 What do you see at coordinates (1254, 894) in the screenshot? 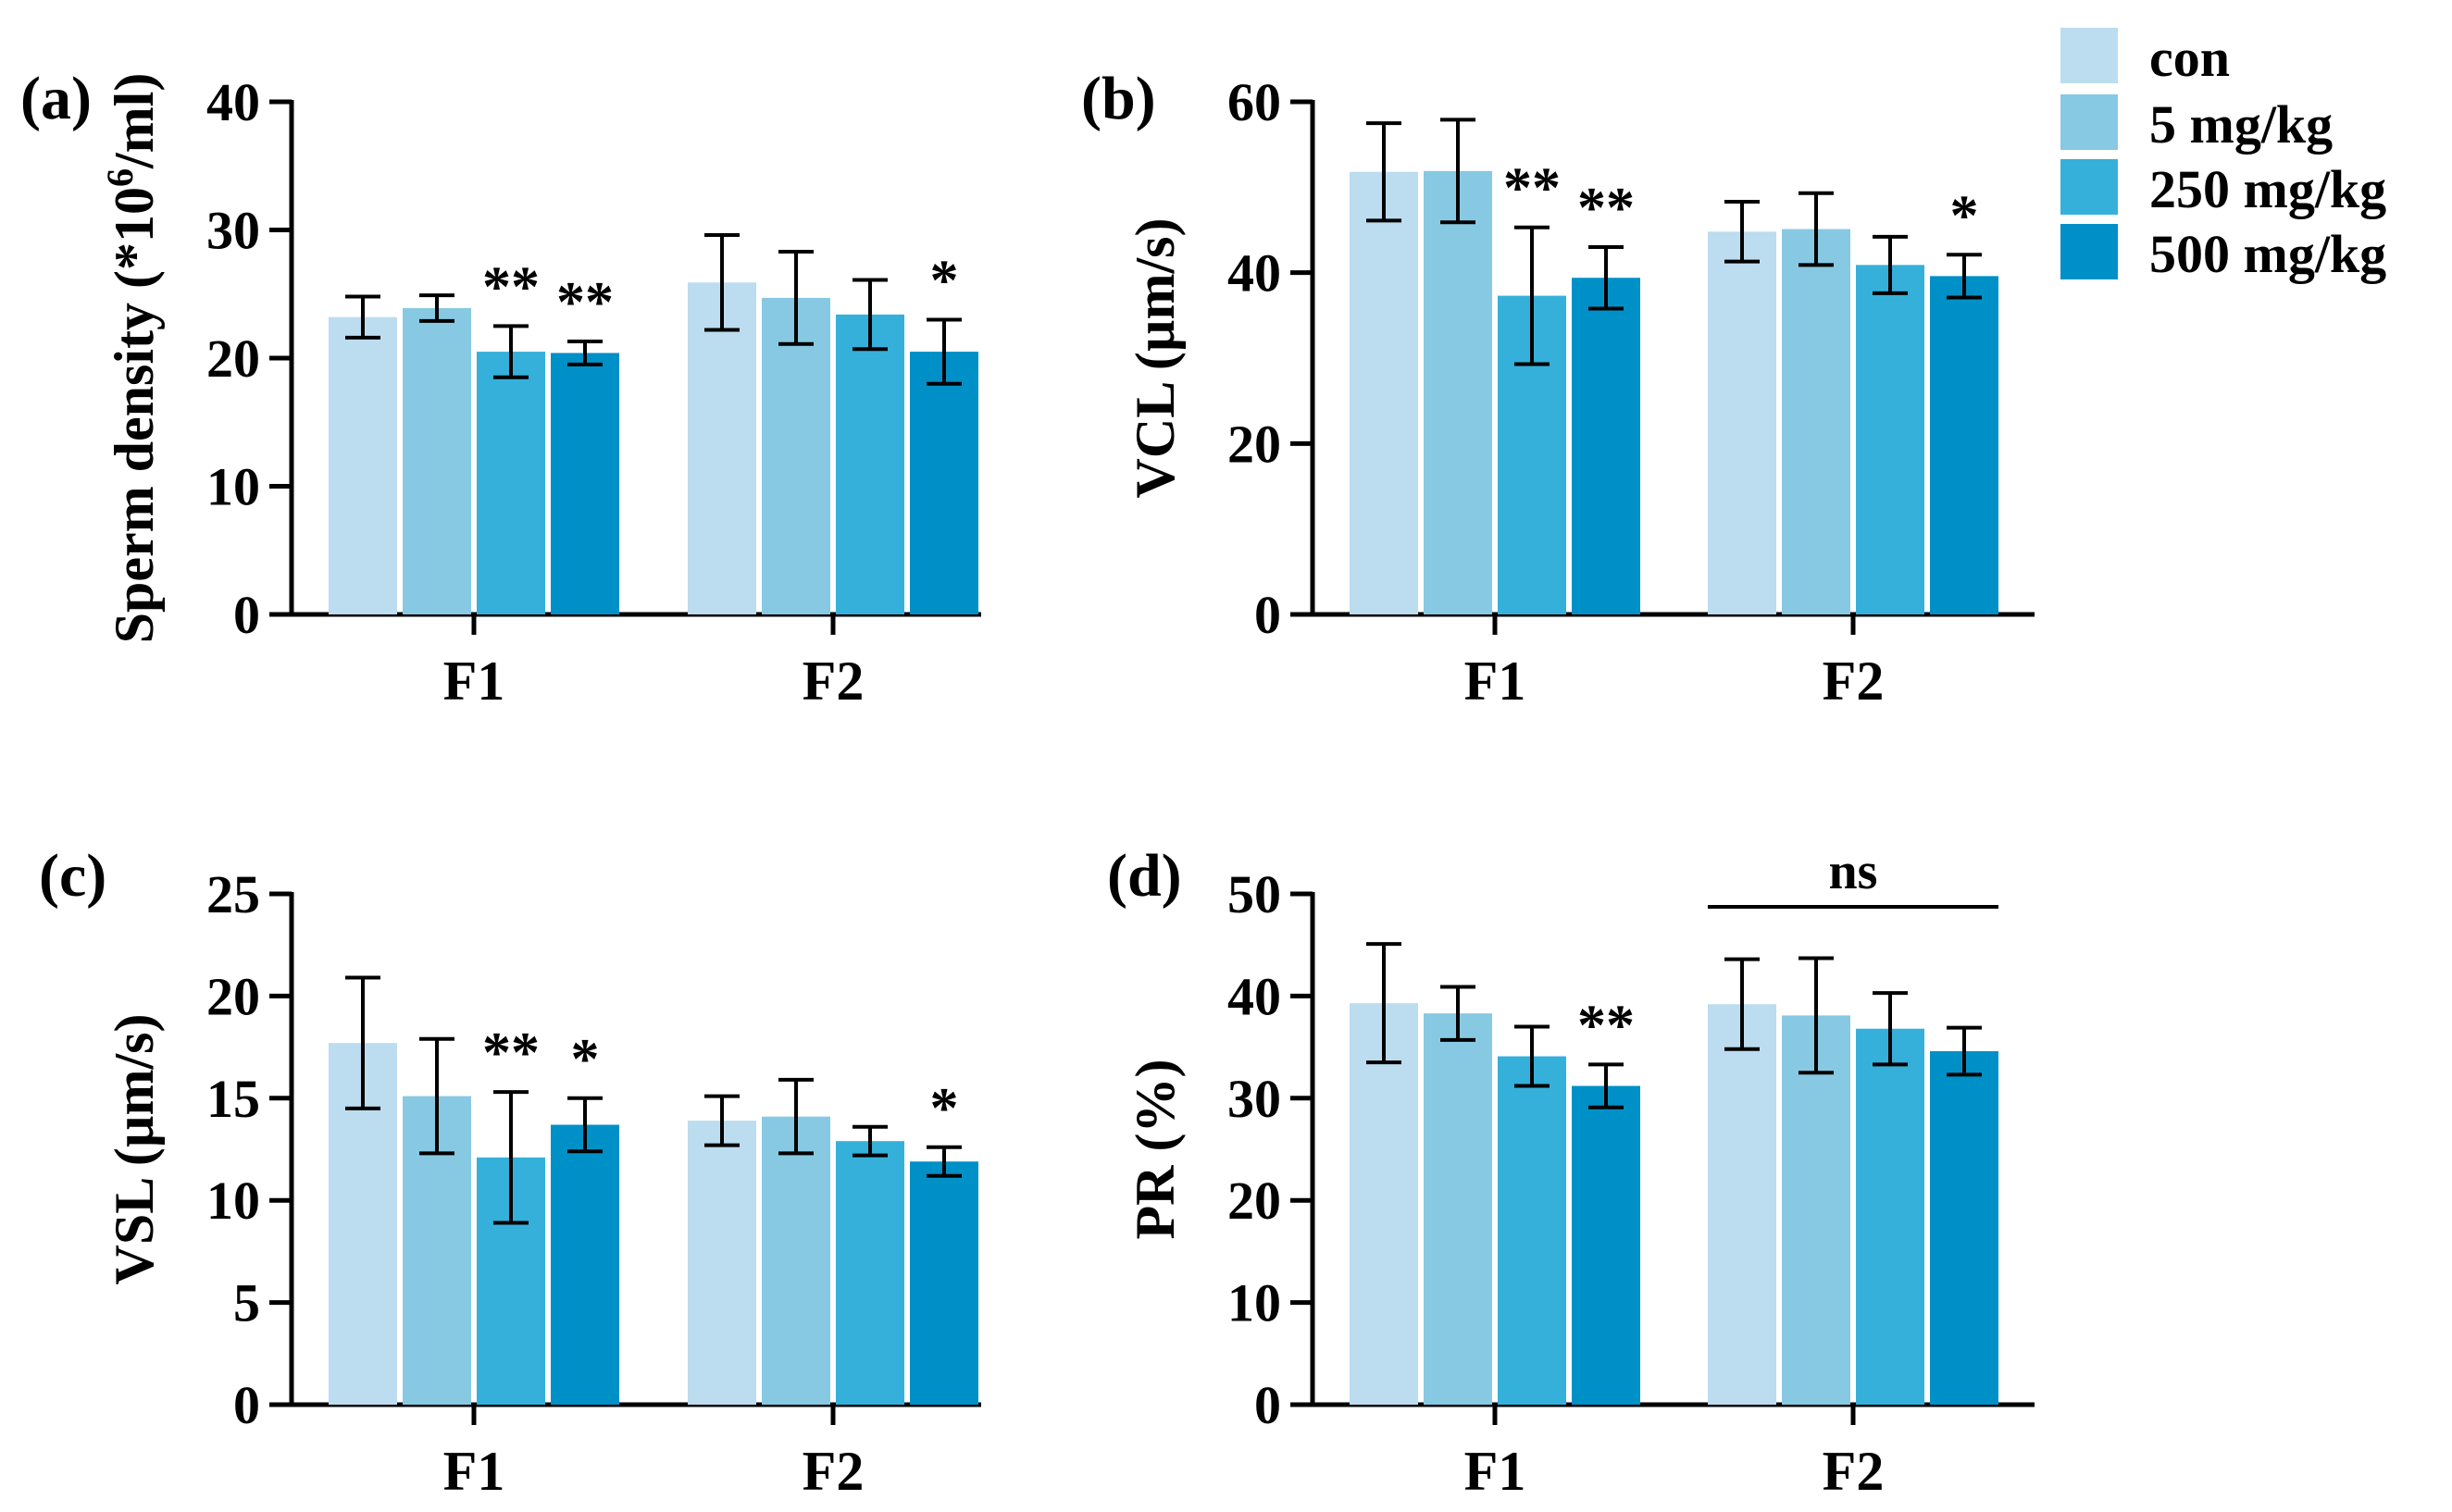
I see `y-tick-label: 50` at bounding box center [1254, 894].